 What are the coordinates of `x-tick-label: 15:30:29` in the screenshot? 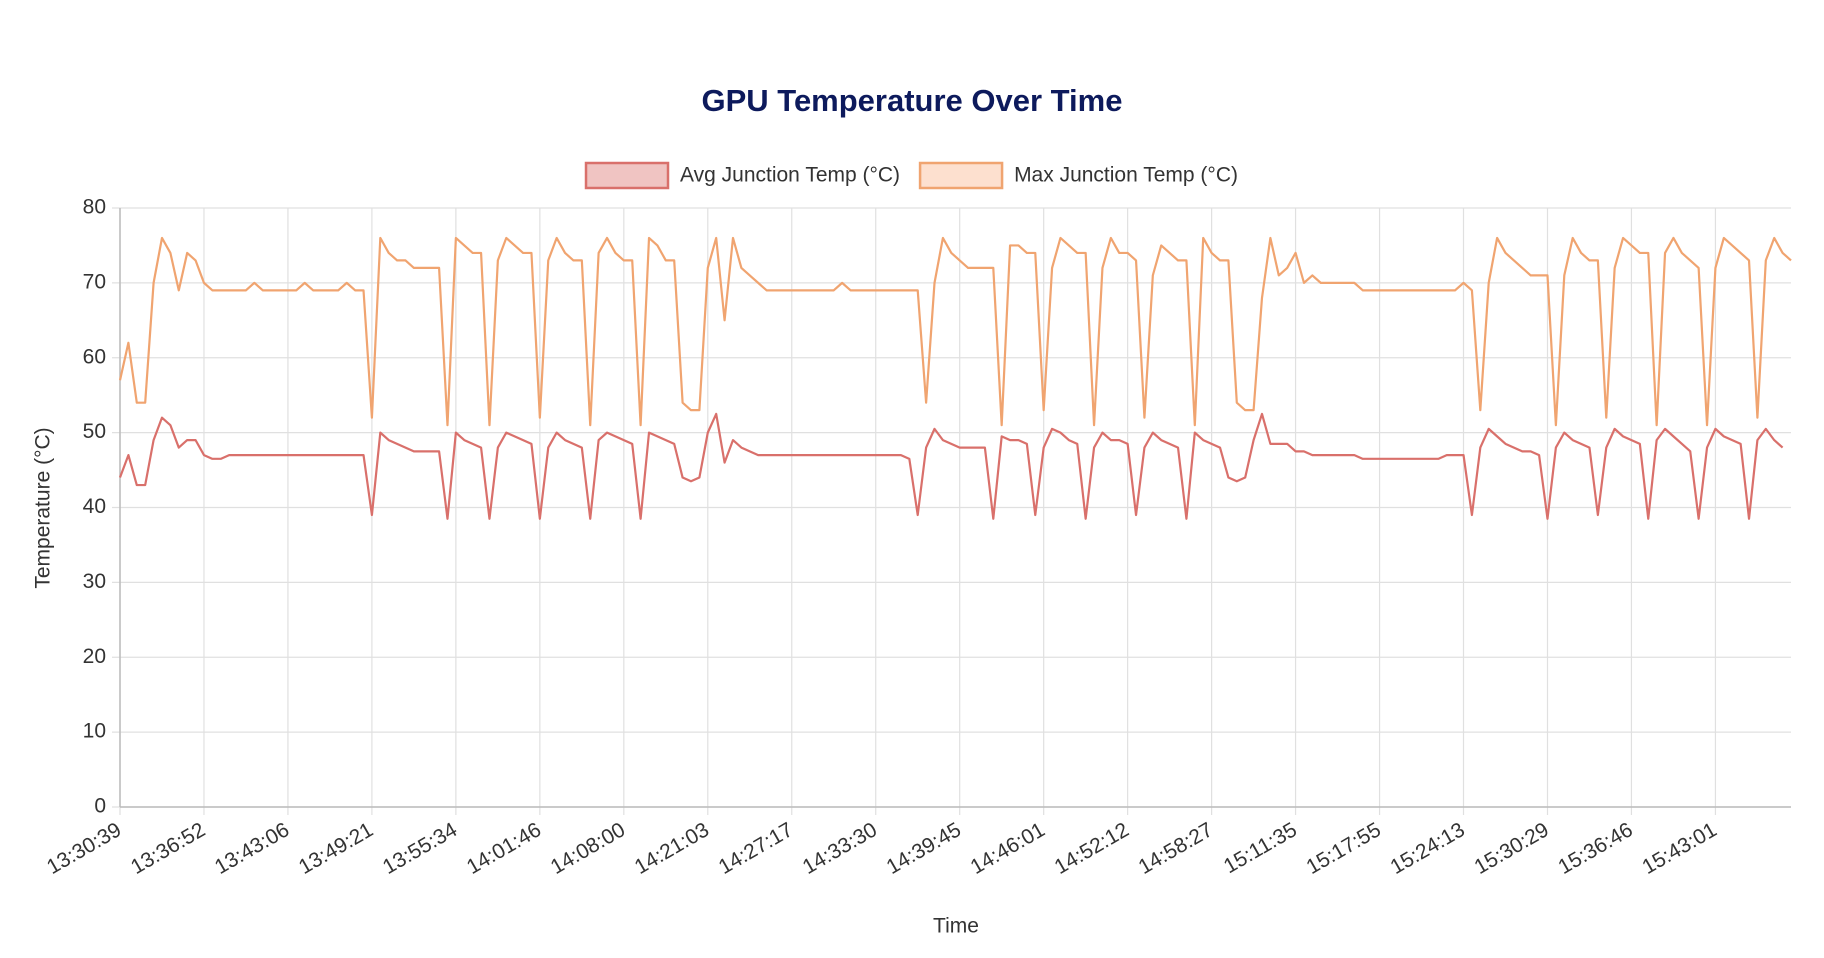 It's located at (1511, 848).